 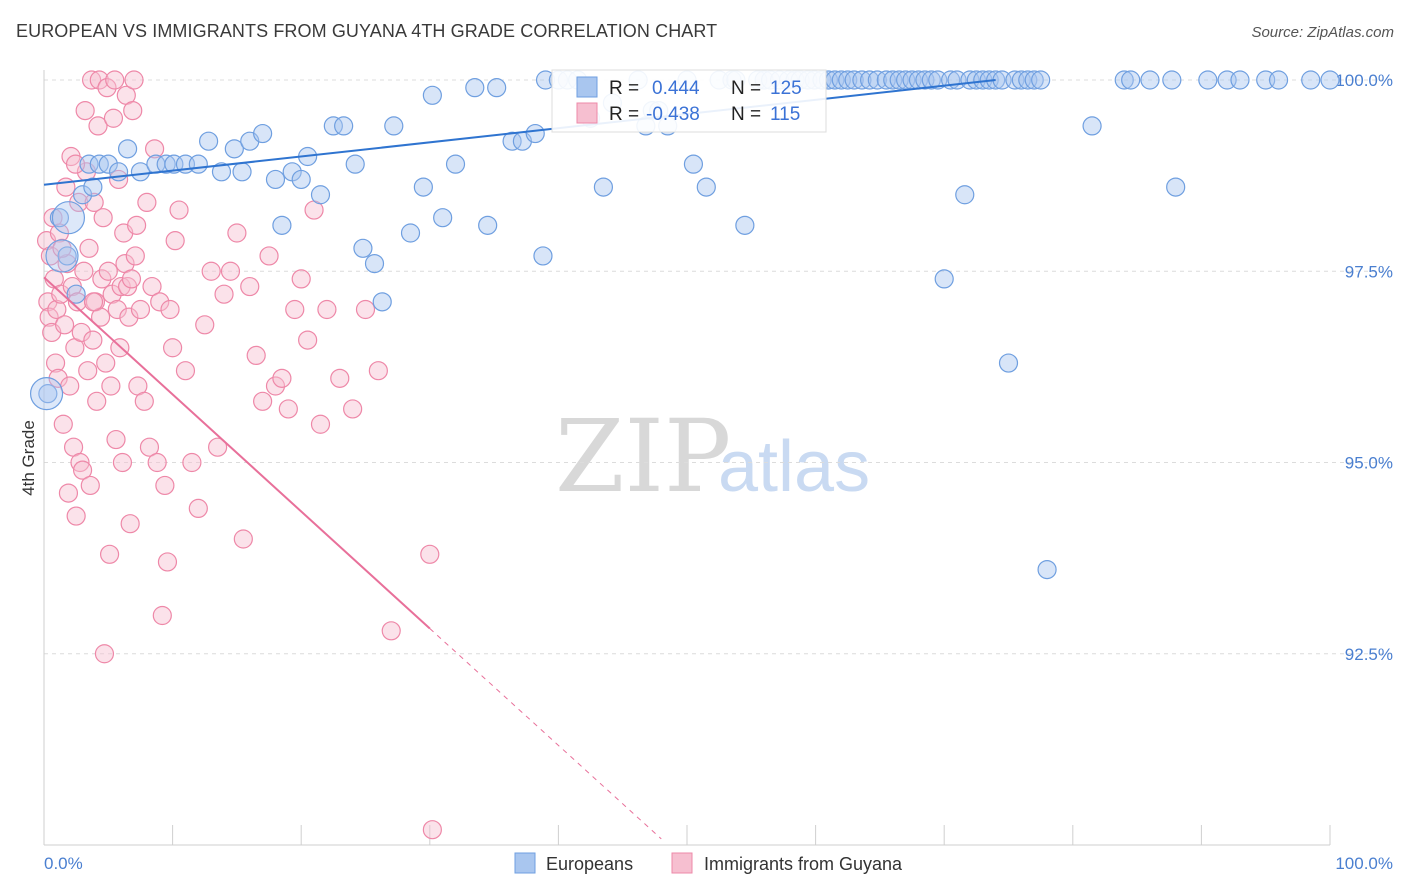 I want to click on y-axis-tick-labels: 92.5% 95.0% 97.5% 100.0%, so click(x=1364, y=367).